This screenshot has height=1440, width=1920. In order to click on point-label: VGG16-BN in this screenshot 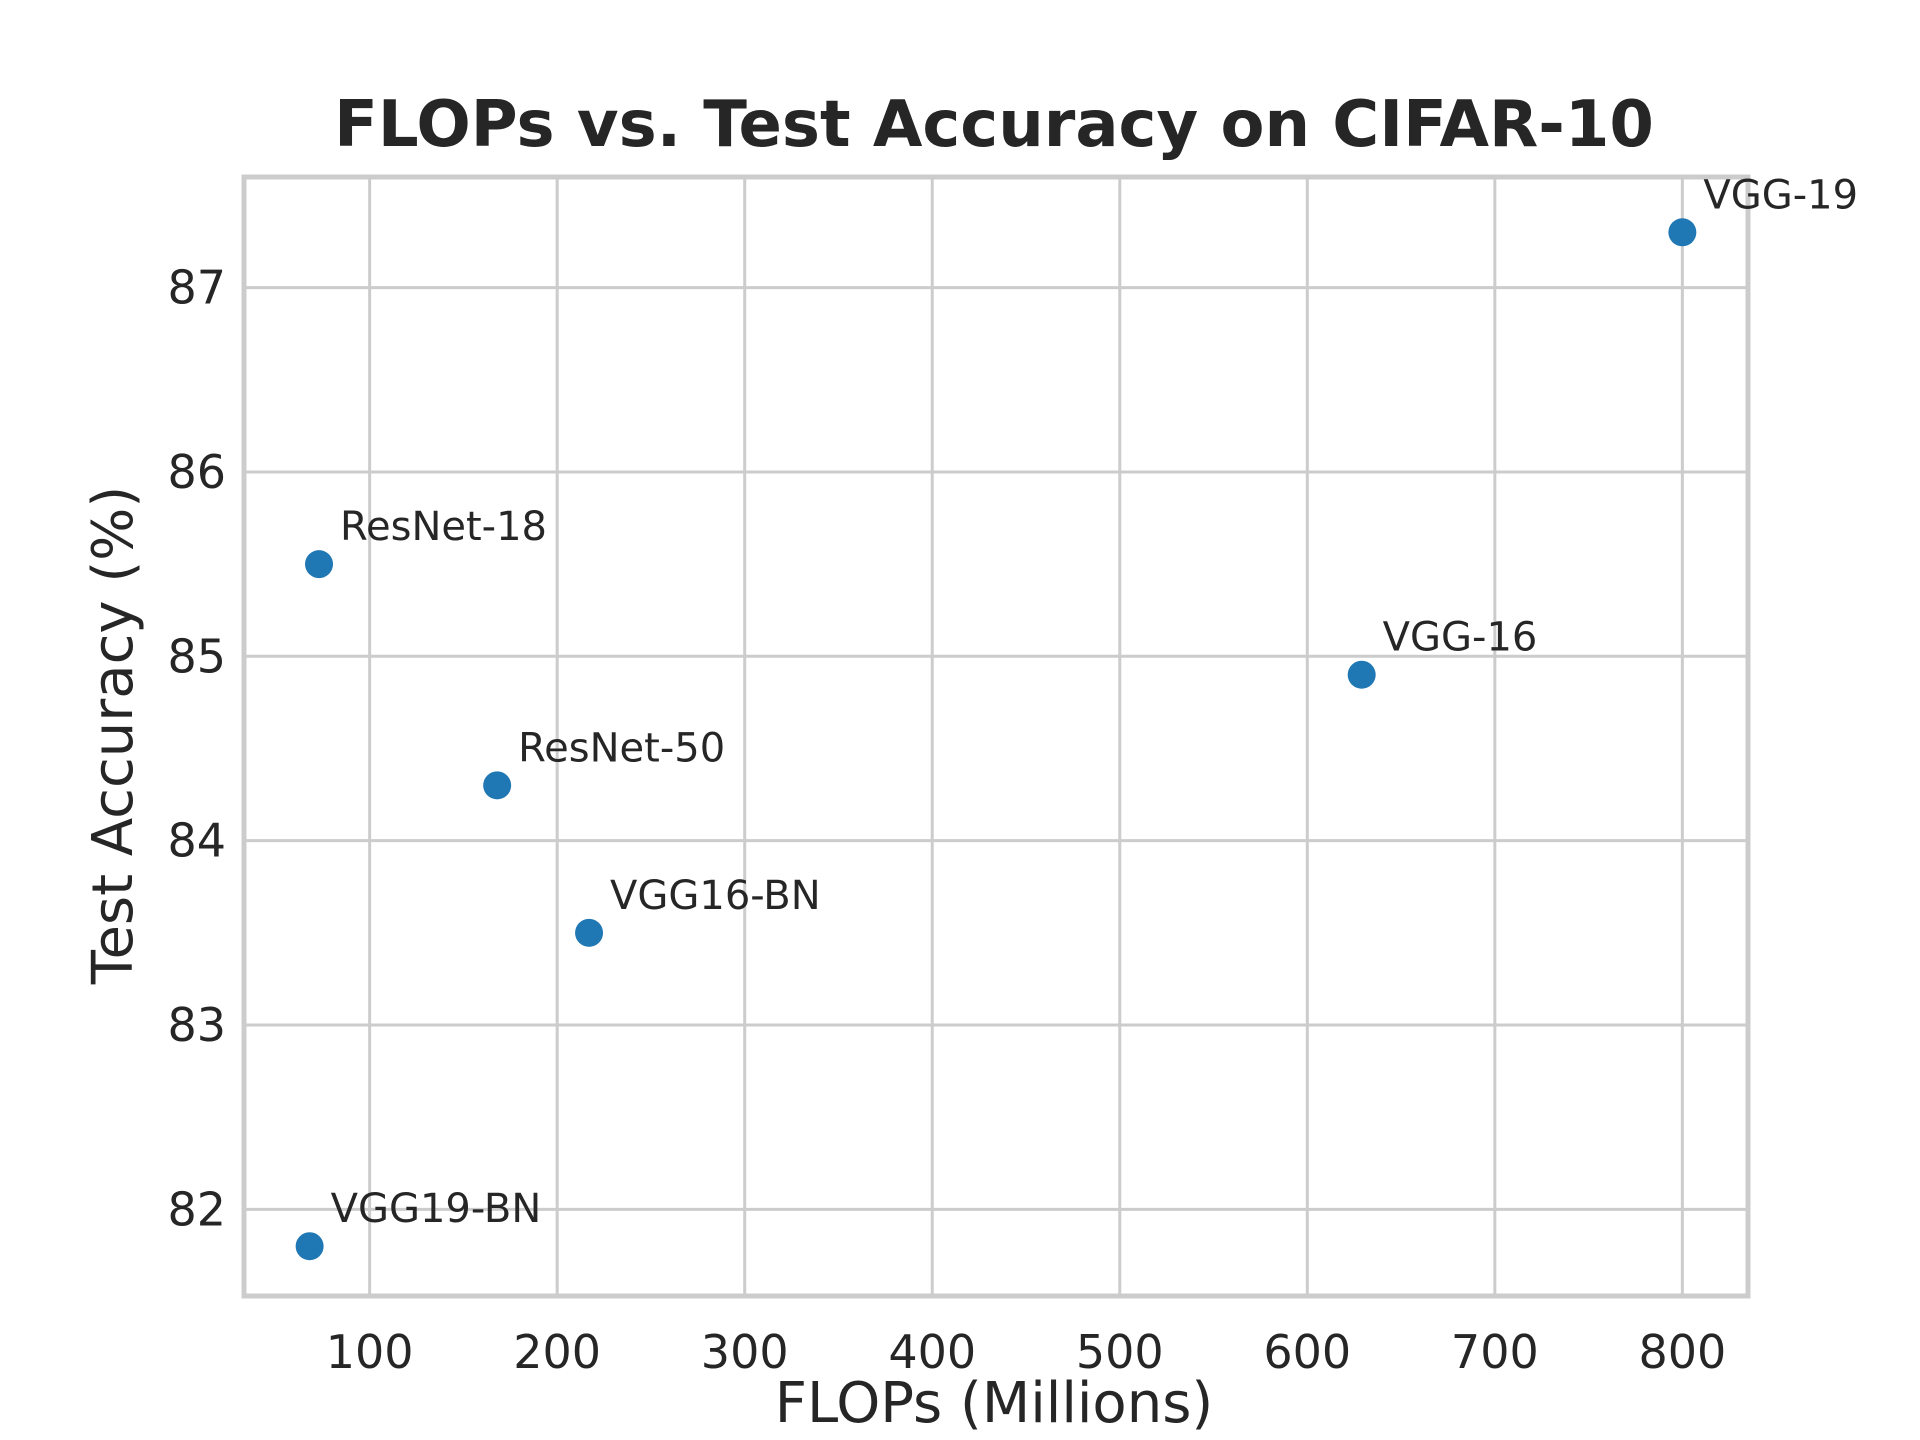, I will do `click(715, 896)`.